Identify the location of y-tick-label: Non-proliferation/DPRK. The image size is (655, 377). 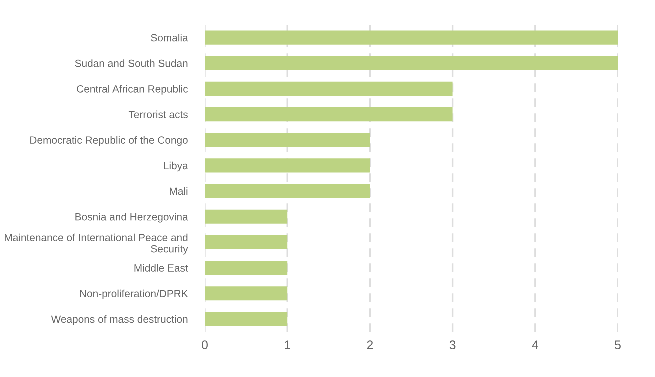
(134, 295).